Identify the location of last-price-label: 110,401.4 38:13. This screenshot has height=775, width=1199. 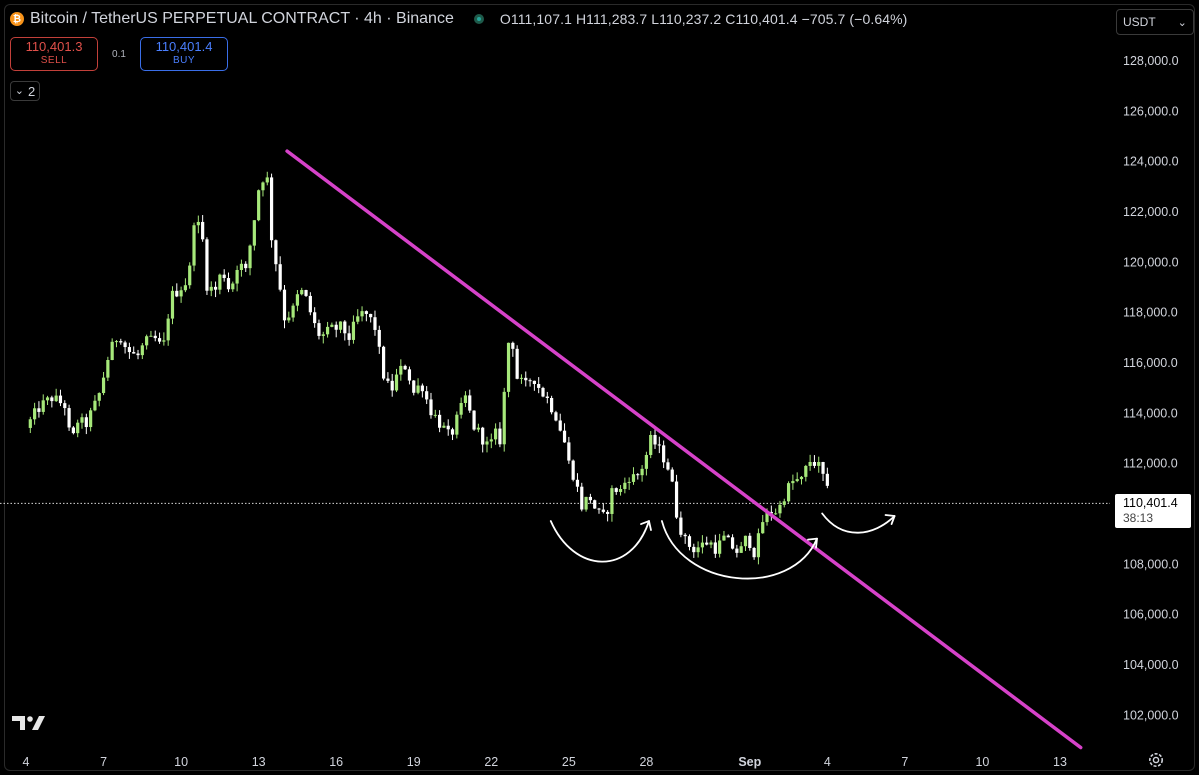
(1153, 511).